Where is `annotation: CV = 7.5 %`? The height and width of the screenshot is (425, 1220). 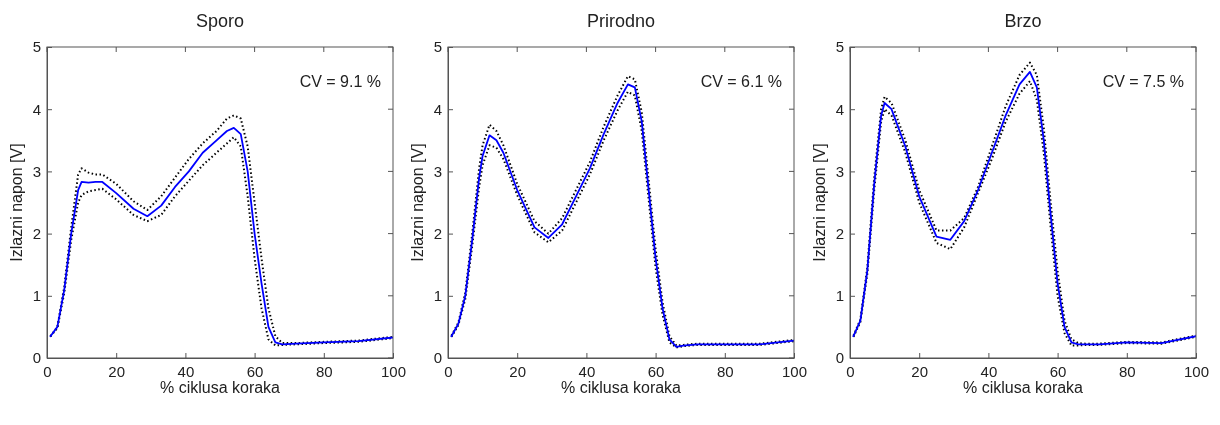
annotation: CV = 7.5 % is located at coordinates (1143, 81).